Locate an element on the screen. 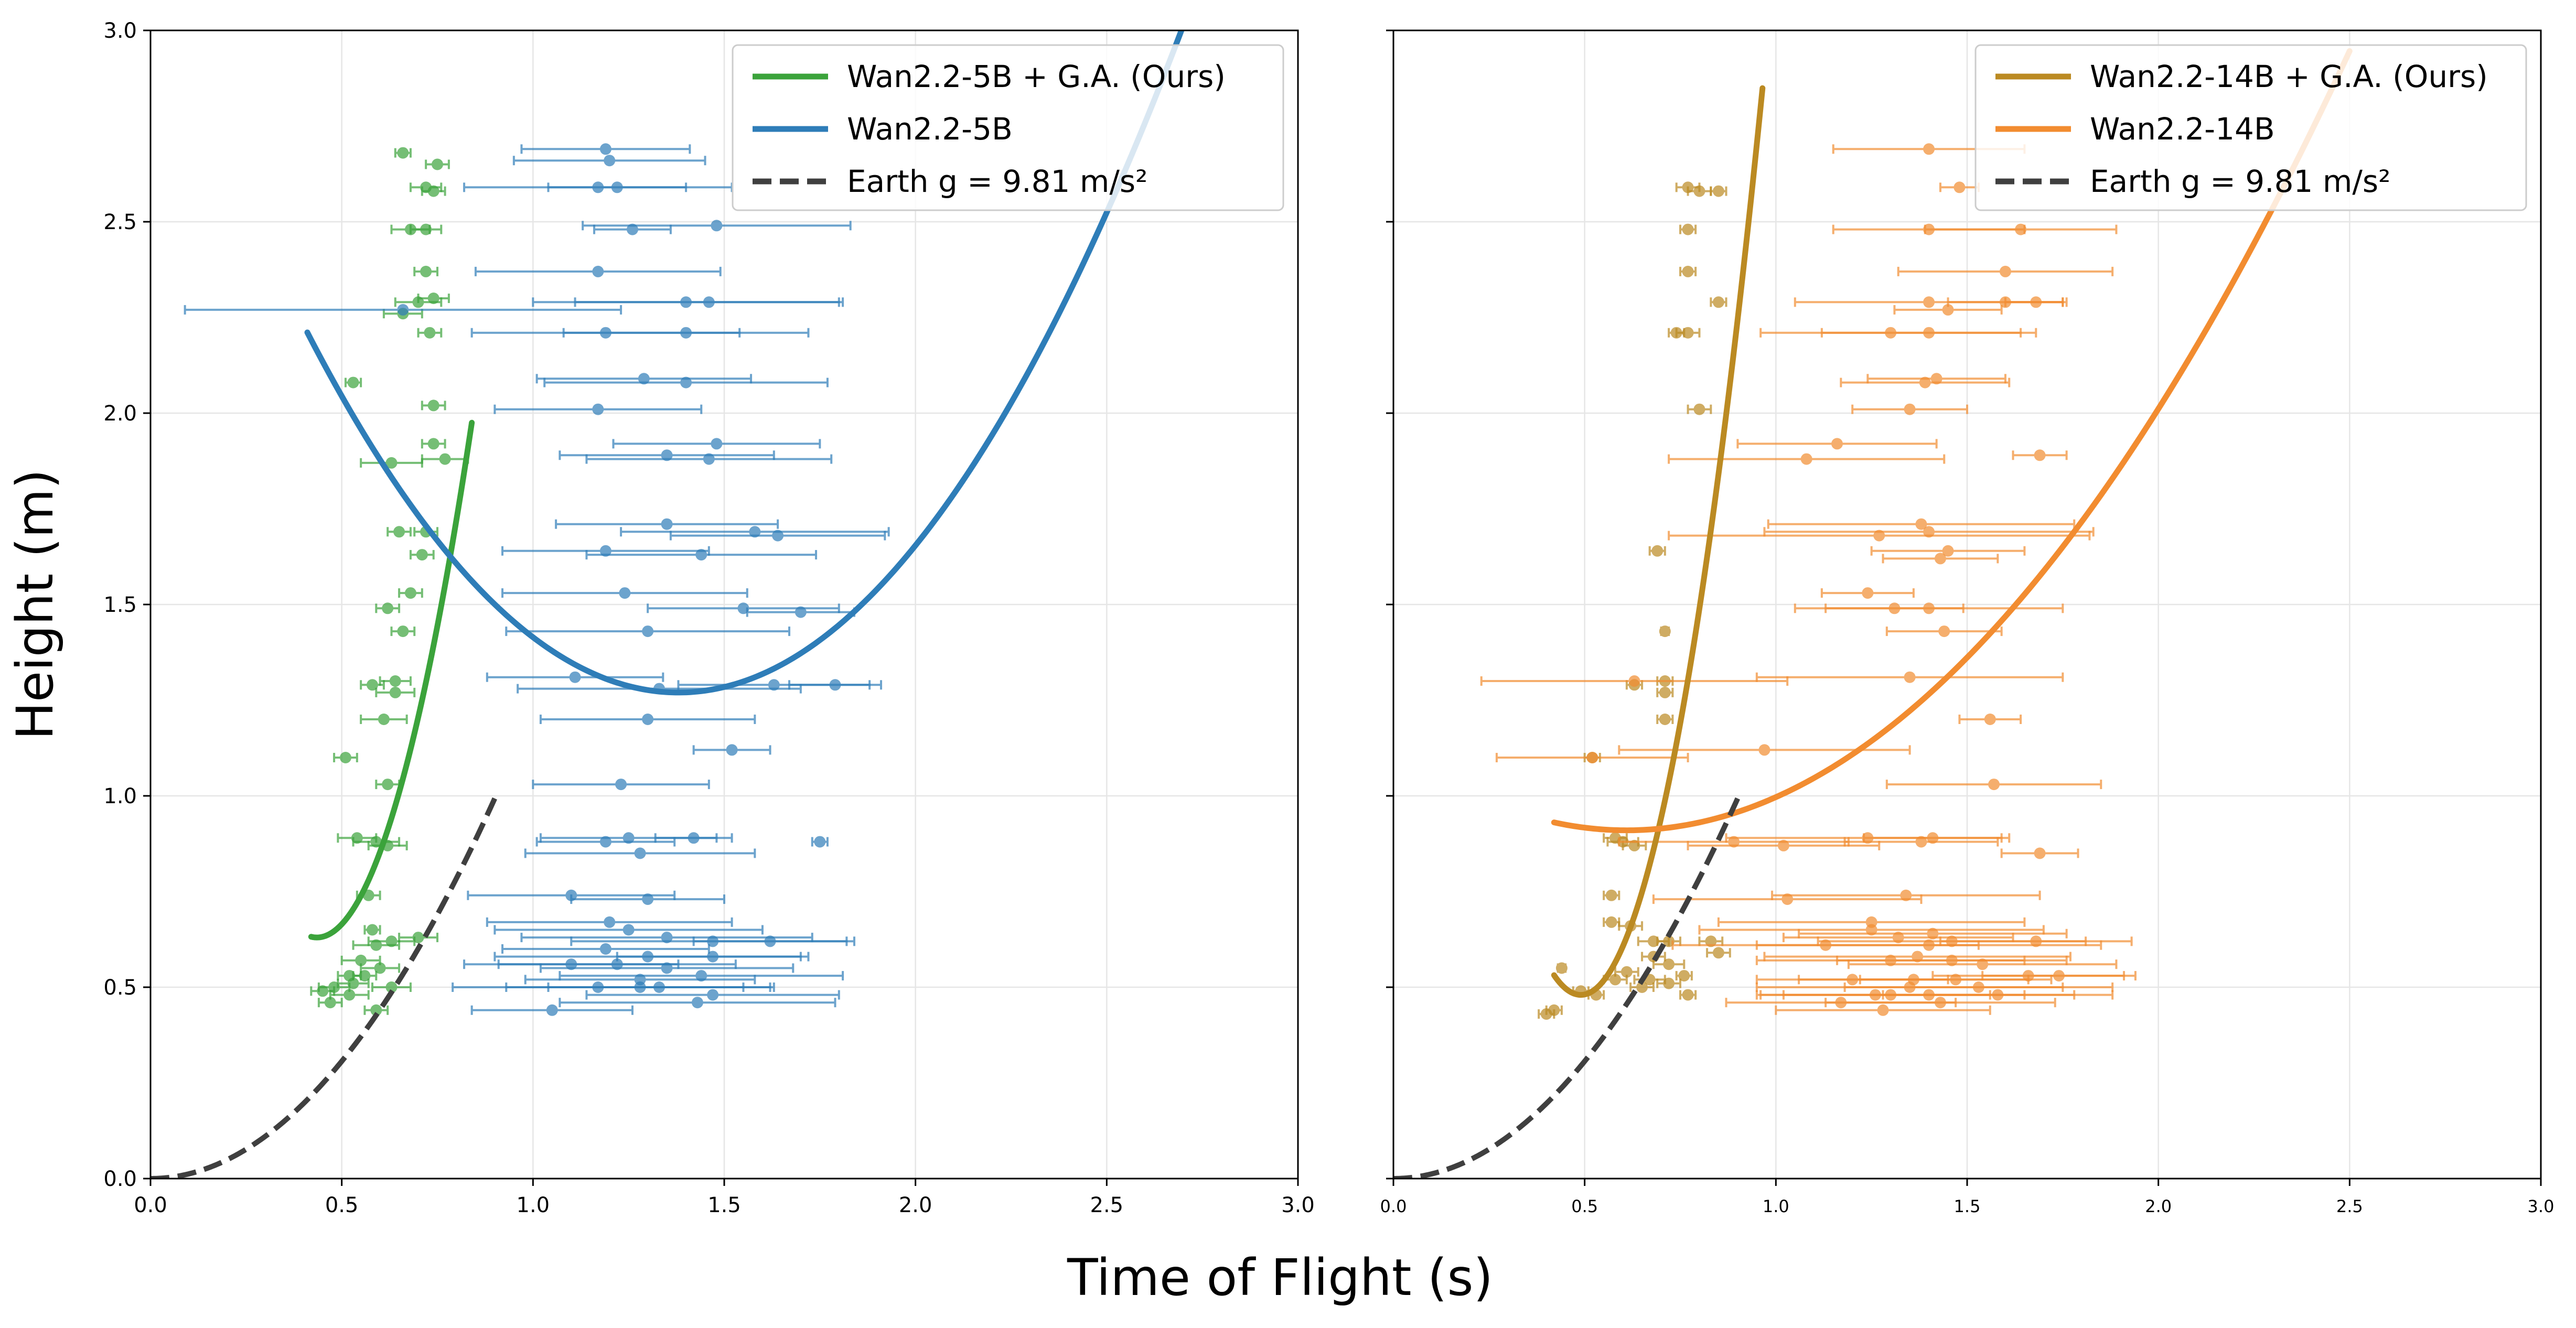 The image size is (2576, 1328). legend-label: Earth g = 9.81 m/s² is located at coordinates (2240, 182).